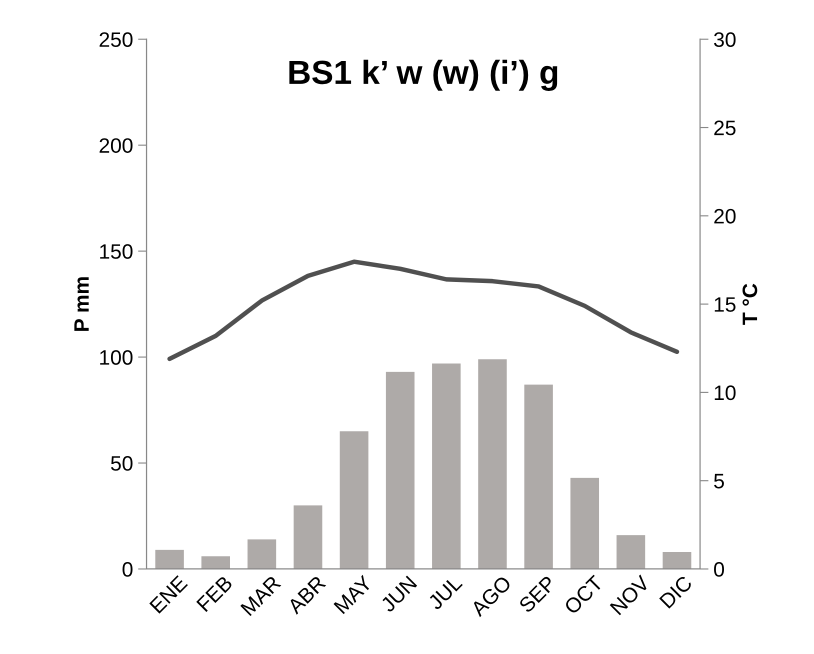 This screenshot has height=654, width=814. Describe the element at coordinates (121, 463) in the screenshot. I see `y-tick-label: 50` at that location.